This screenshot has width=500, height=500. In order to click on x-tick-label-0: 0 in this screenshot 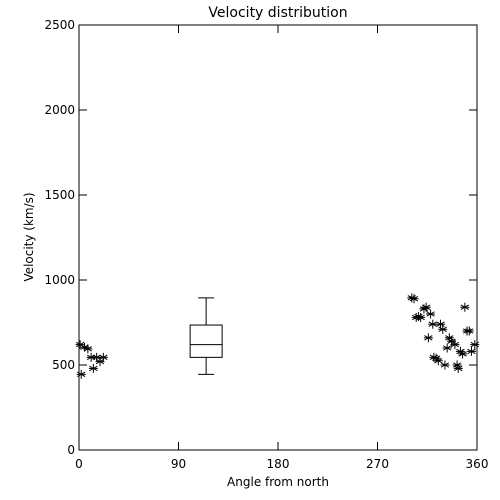, I will do `click(79, 464)`.